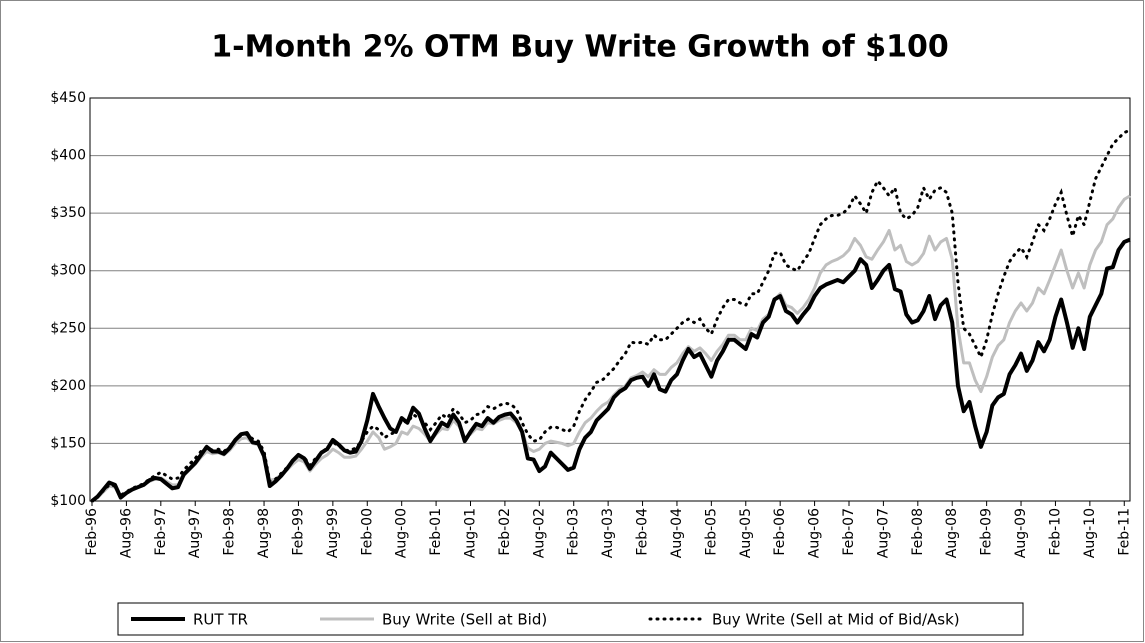 The image size is (1145, 643). What do you see at coordinates (815, 533) in the screenshot?
I see `x-tick-label: Aug-06` at bounding box center [815, 533].